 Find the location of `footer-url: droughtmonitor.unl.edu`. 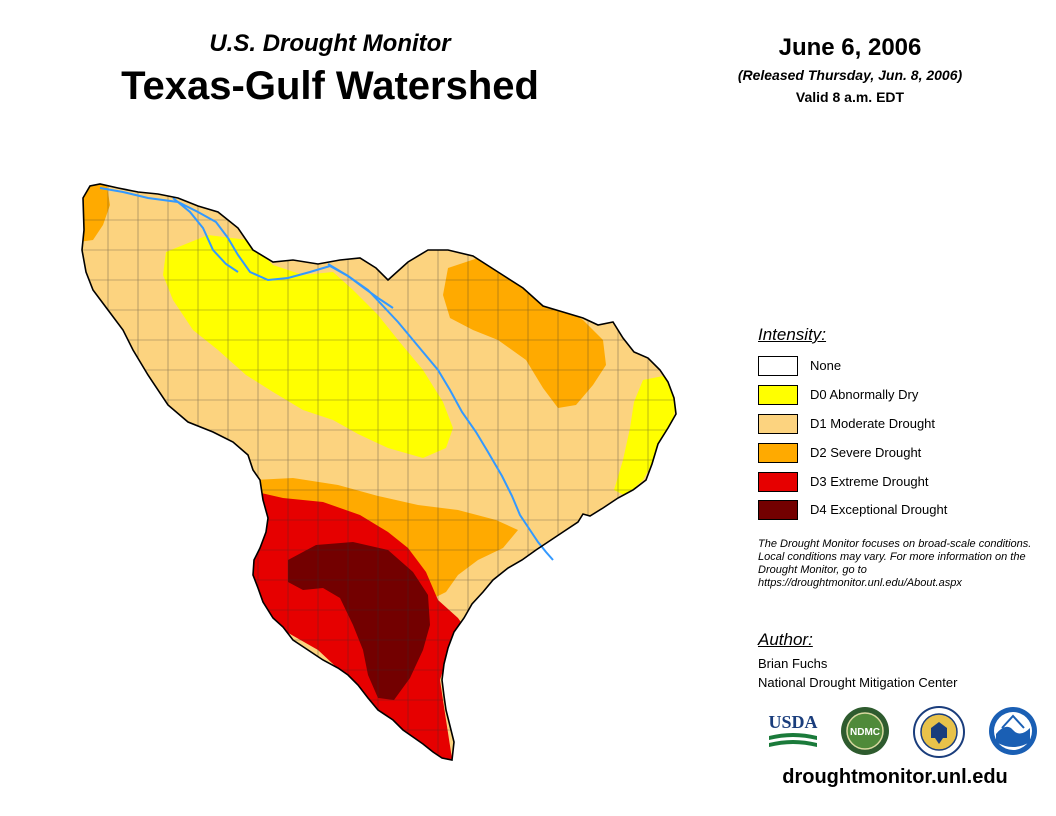

footer-url: droughtmonitor.unl.edu is located at coordinates (895, 777).